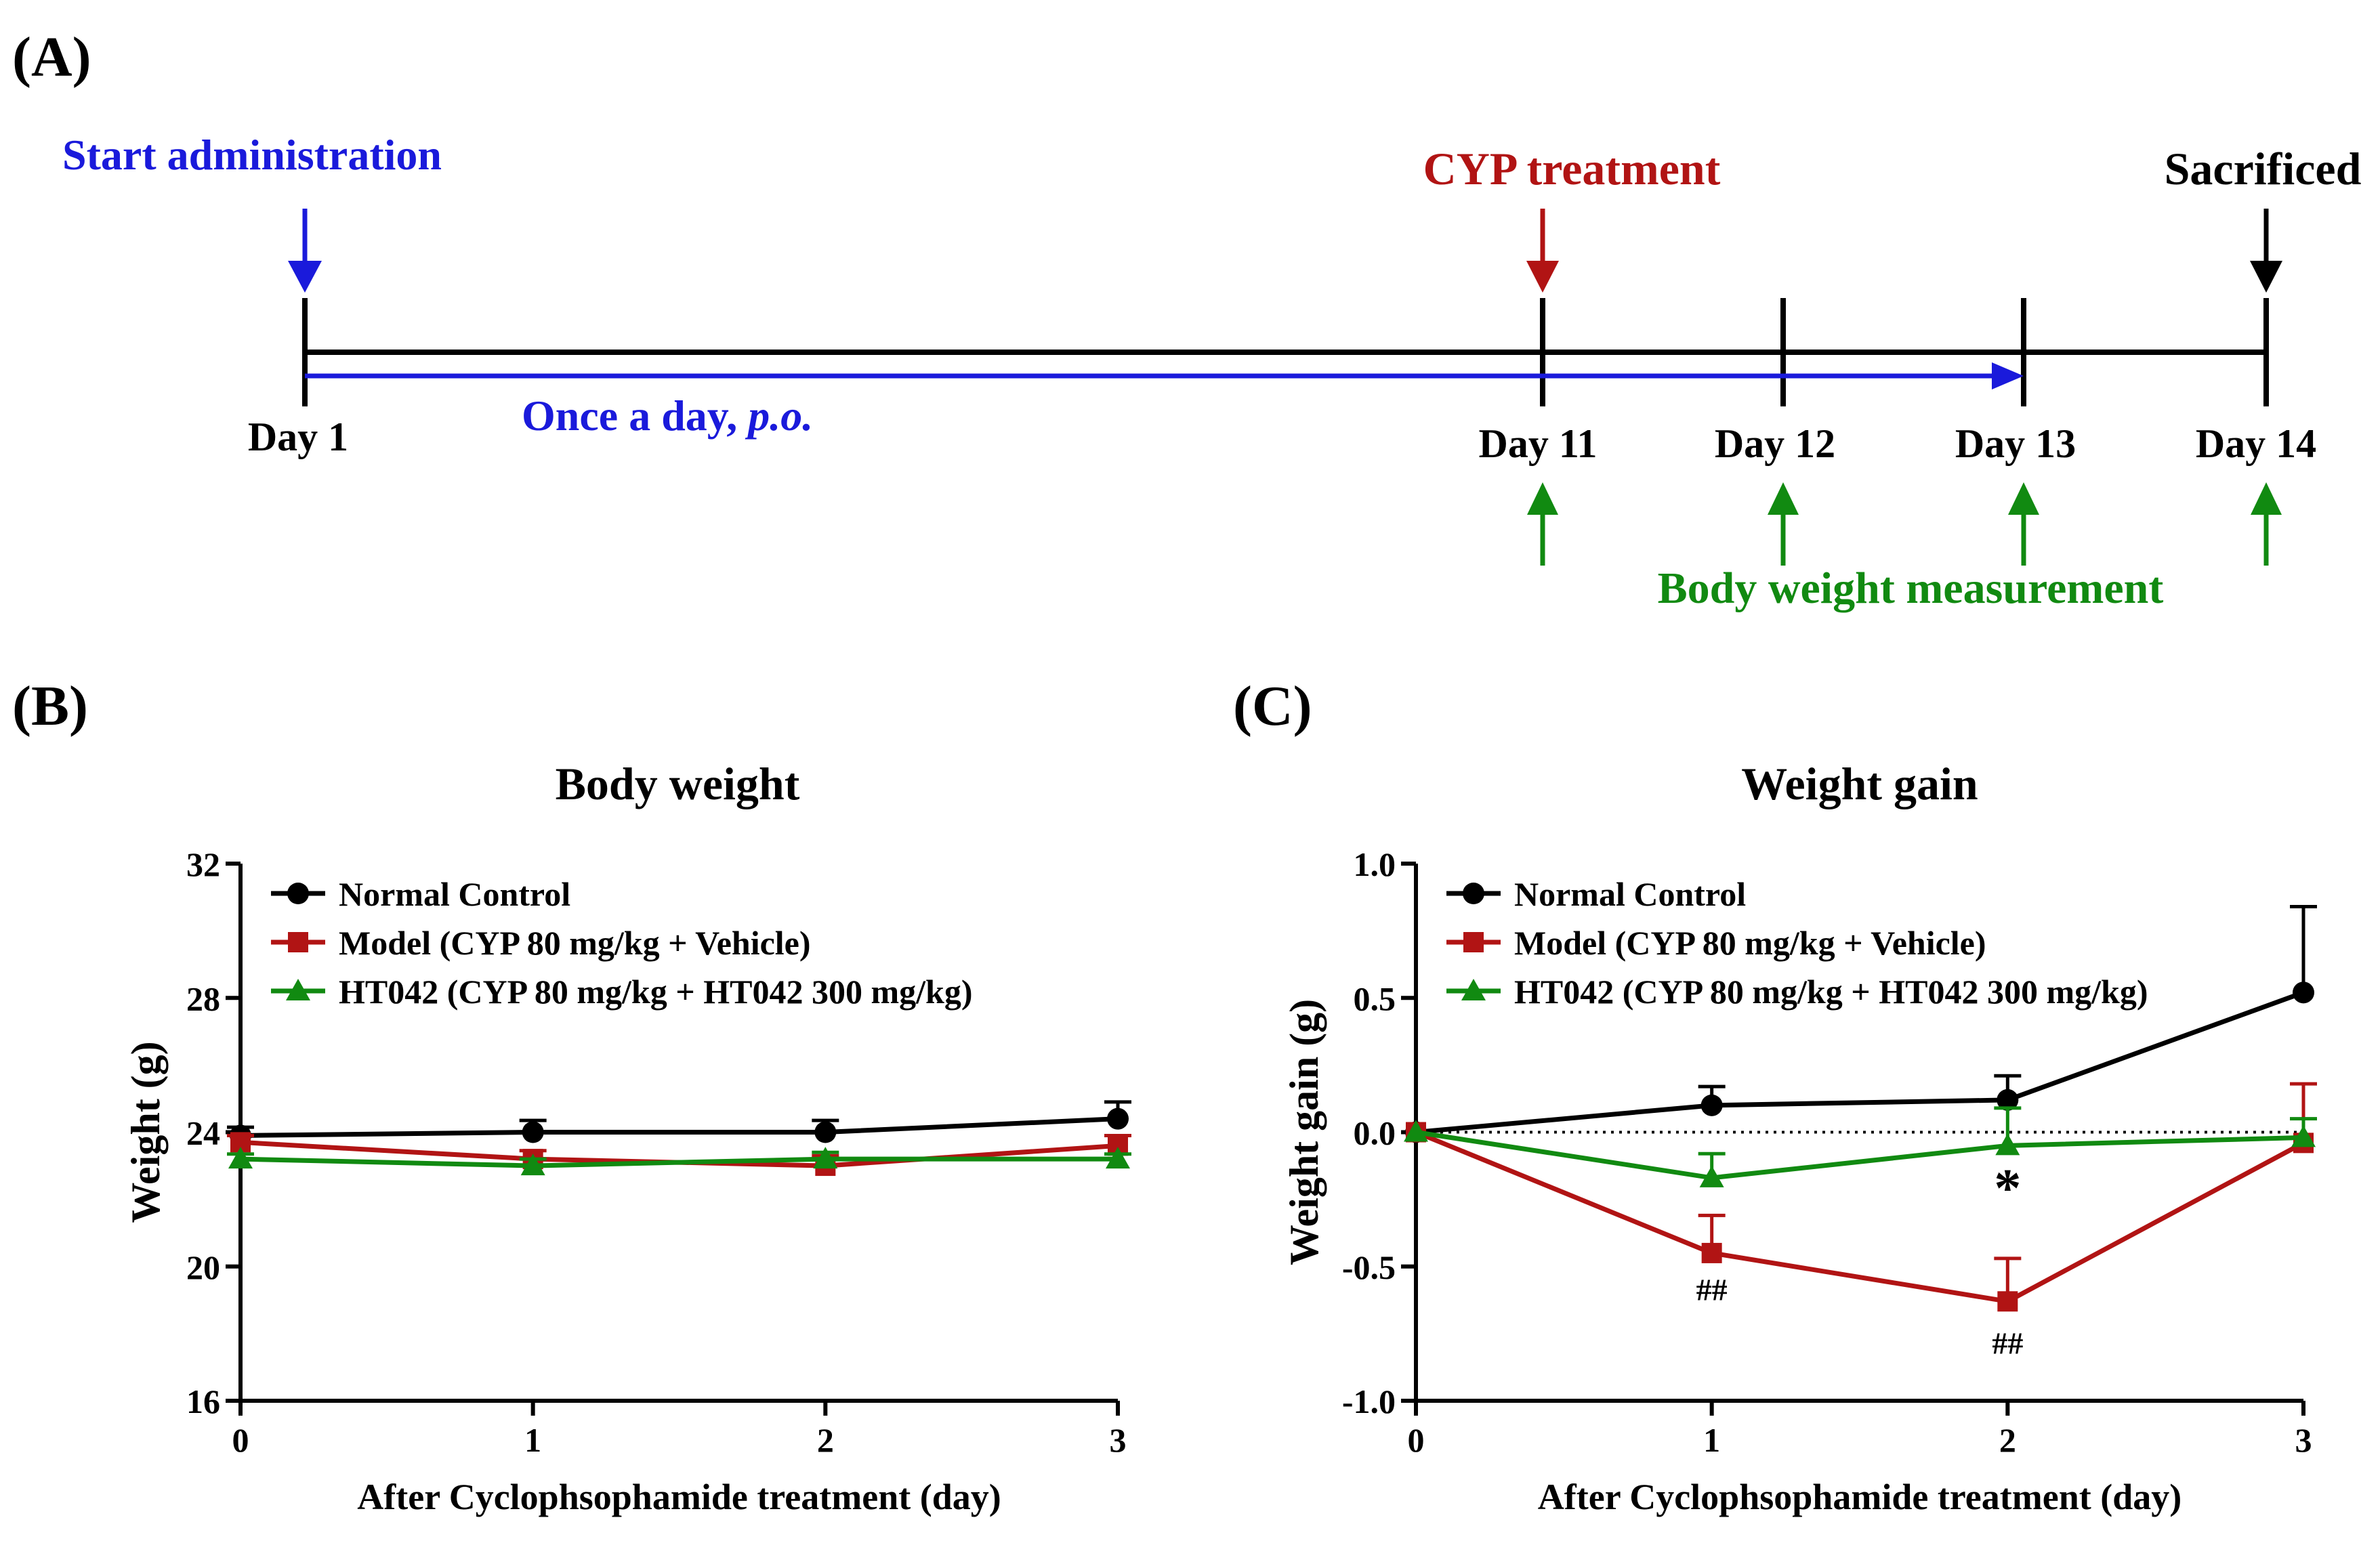 This screenshot has height=1543, width=2380. I want to click on day-12-label: Day 12, so click(1775, 443).